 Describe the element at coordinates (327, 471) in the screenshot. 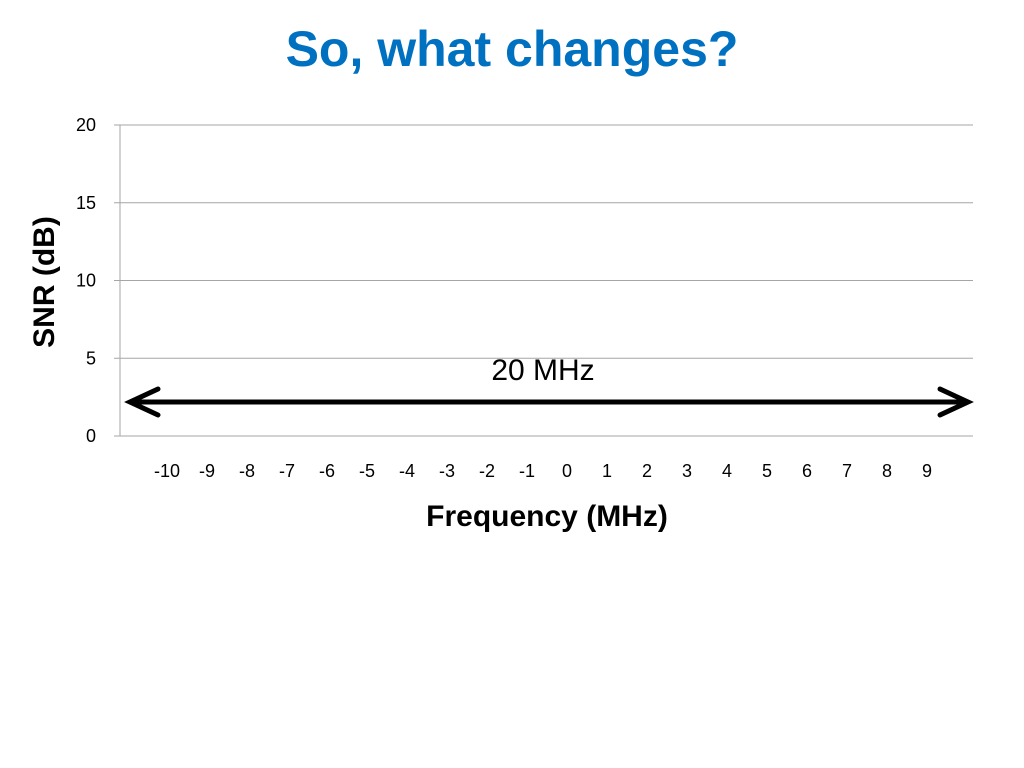

I see `x-tick-label: -6` at that location.